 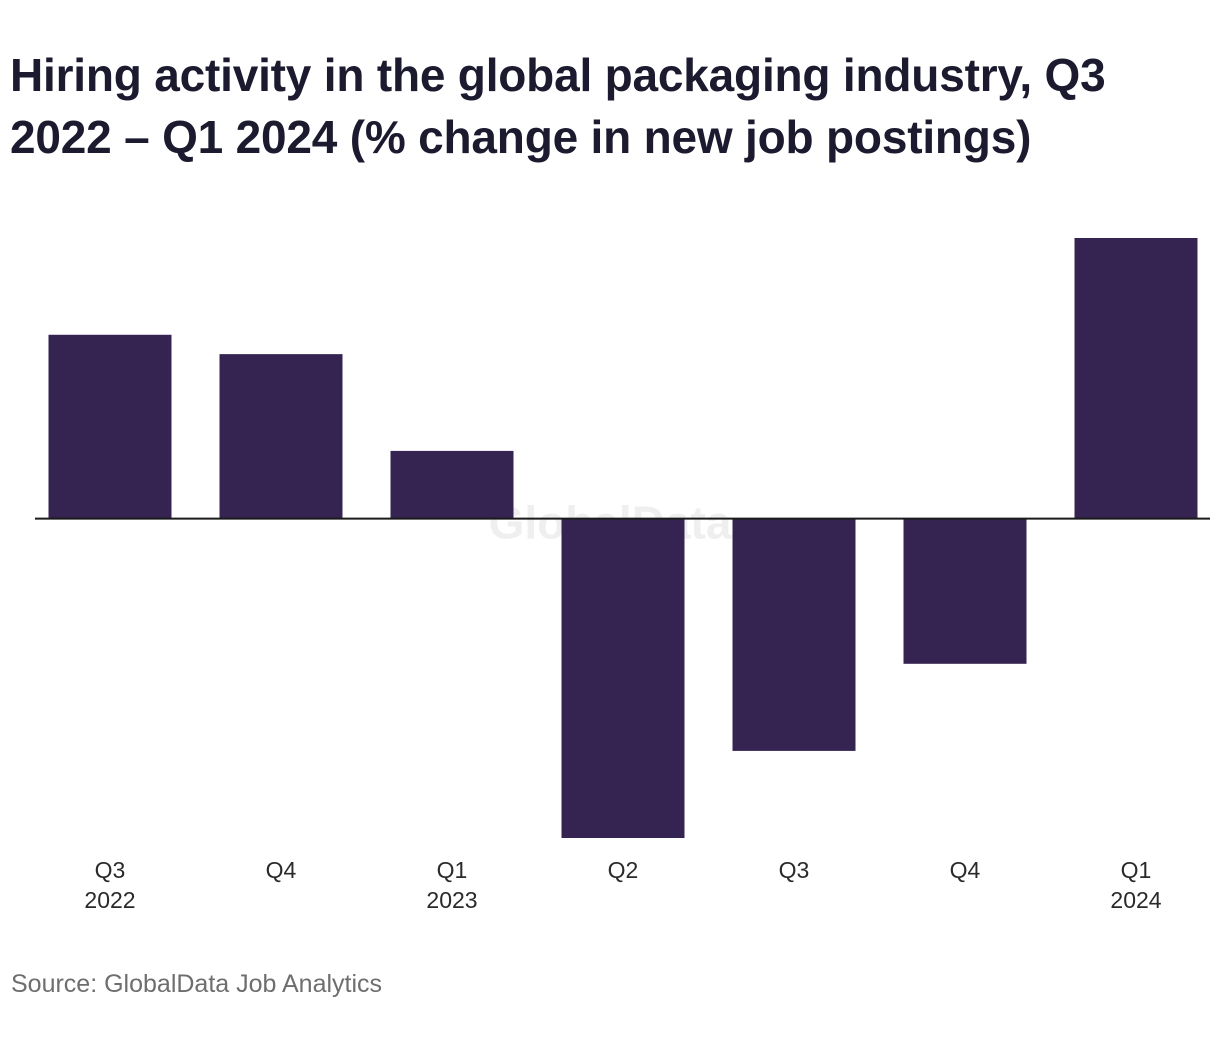 What do you see at coordinates (794, 870) in the screenshot?
I see `x-tick-quarter-5: Q3` at bounding box center [794, 870].